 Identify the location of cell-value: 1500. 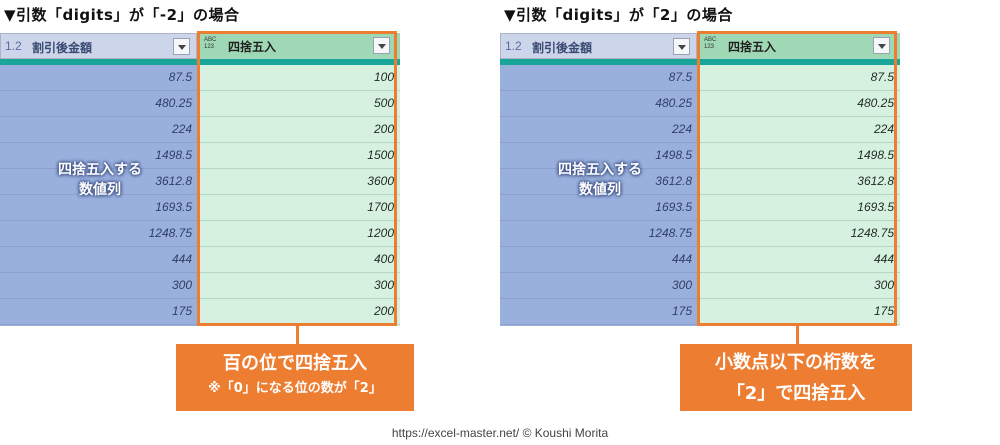
(380, 155).